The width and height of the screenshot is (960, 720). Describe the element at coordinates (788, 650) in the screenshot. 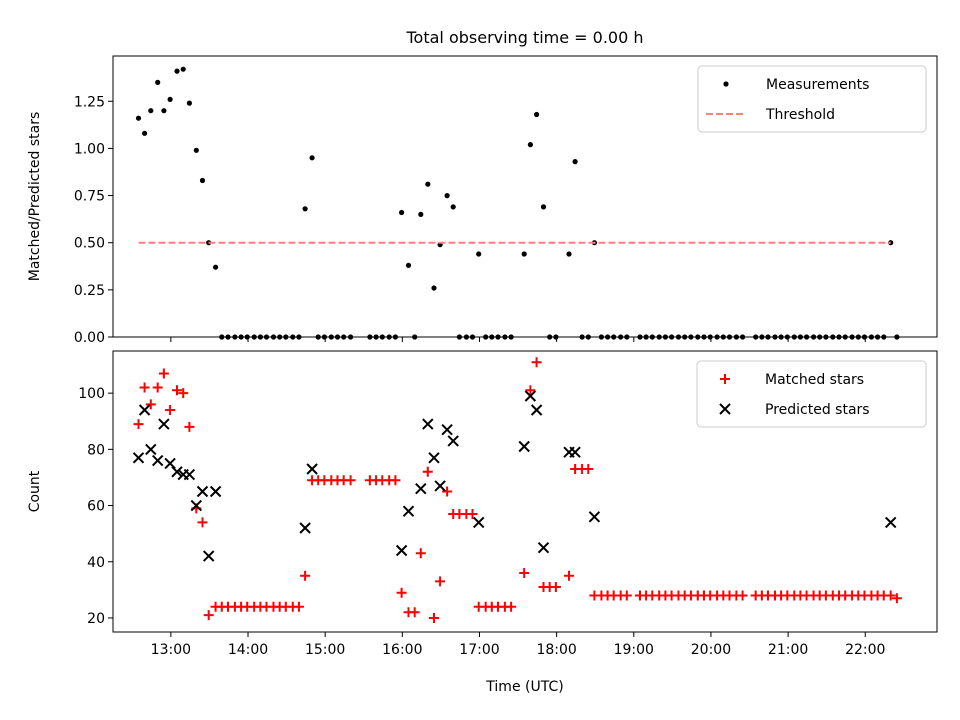

I see `x-tick-label: 21:00` at that location.